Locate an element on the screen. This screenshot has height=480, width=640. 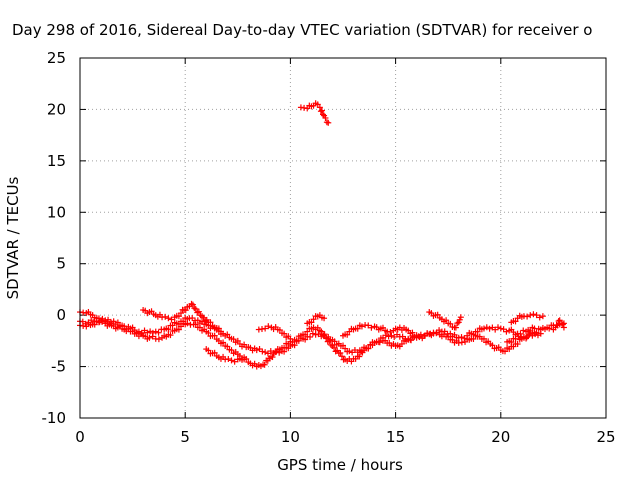
x-tick-label: 10 is located at coordinates (290, 437).